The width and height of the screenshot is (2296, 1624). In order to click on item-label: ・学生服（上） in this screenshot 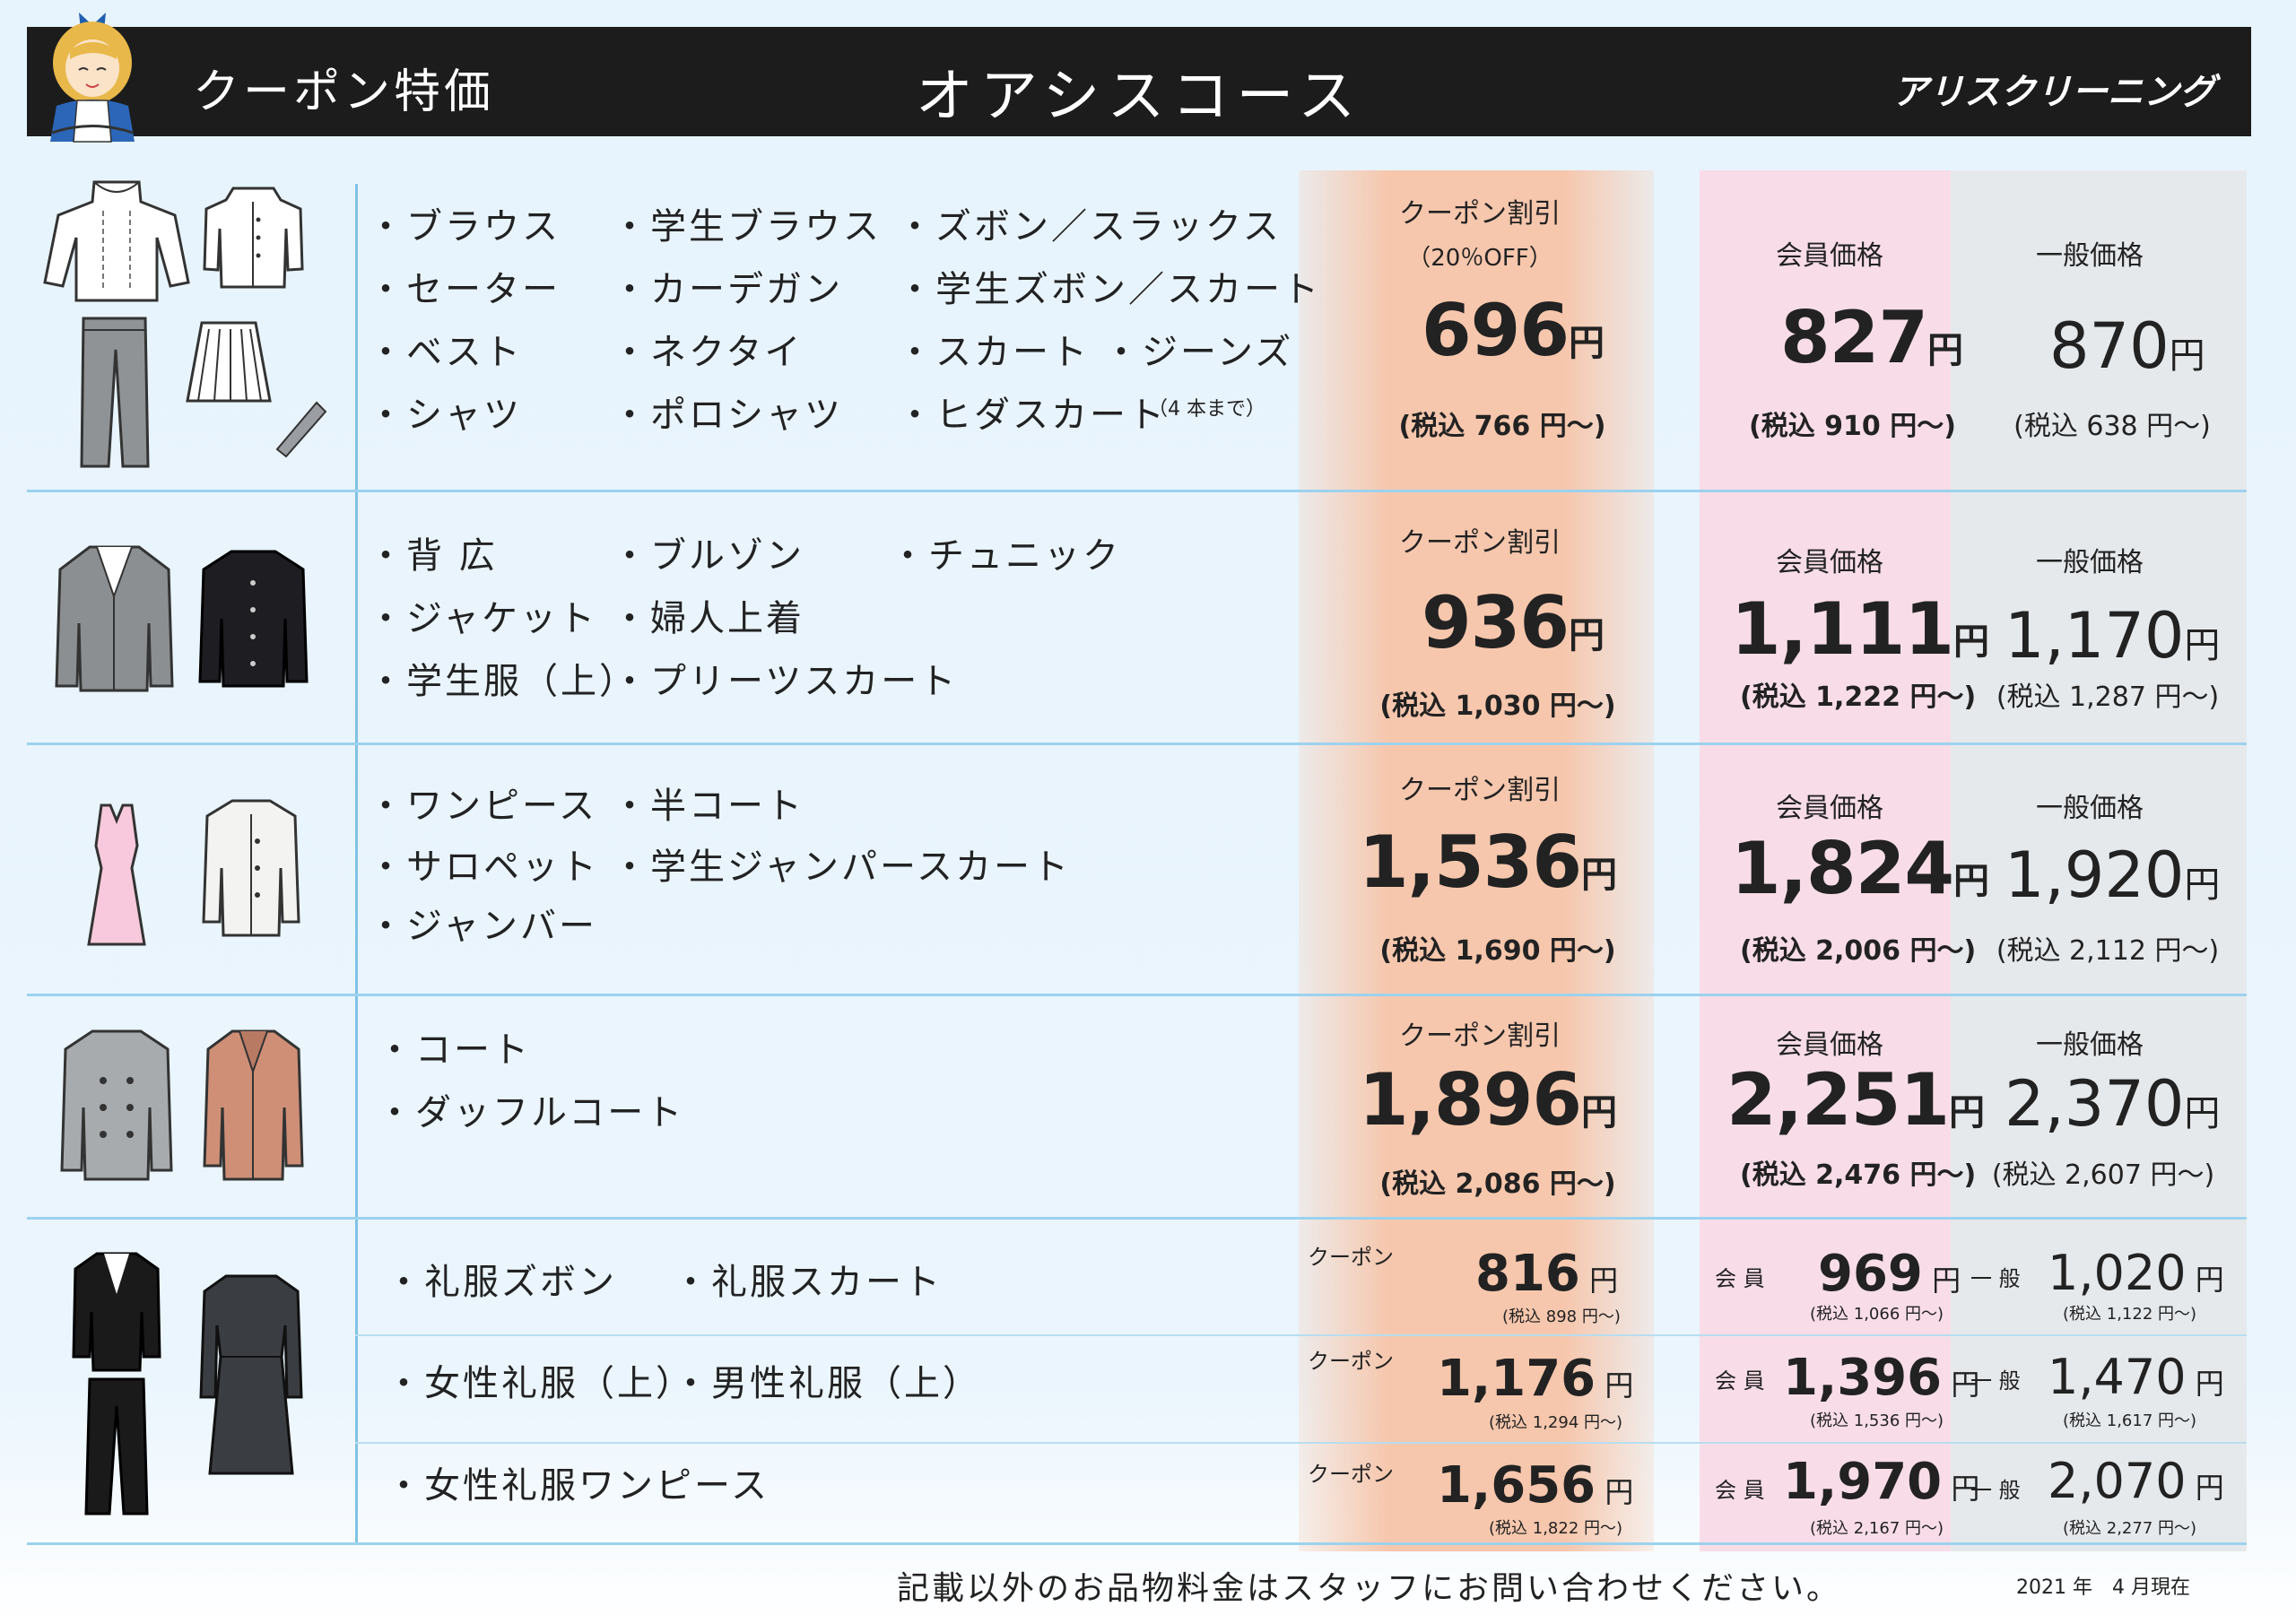, I will do `click(503, 681)`.